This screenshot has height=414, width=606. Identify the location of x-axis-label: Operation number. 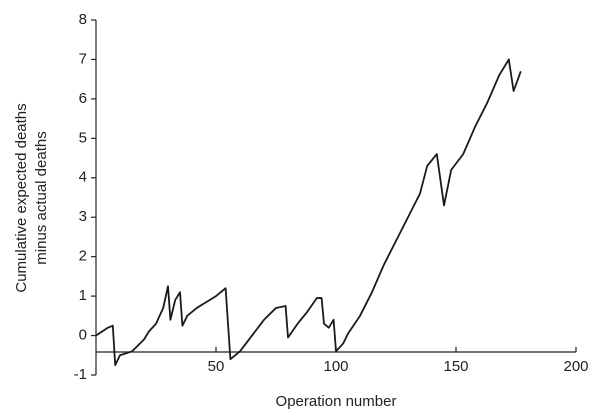
(336, 401).